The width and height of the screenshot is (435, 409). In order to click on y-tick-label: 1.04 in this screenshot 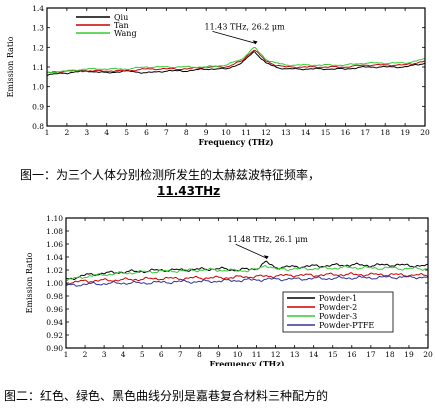, I will do `click(54, 257)`.